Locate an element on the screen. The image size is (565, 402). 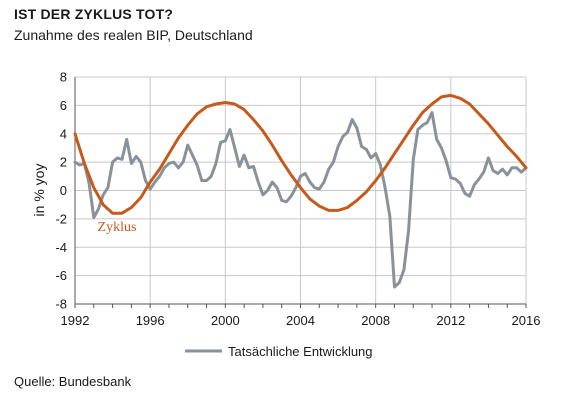
y-tick-label-2: -4 is located at coordinates (61, 247).